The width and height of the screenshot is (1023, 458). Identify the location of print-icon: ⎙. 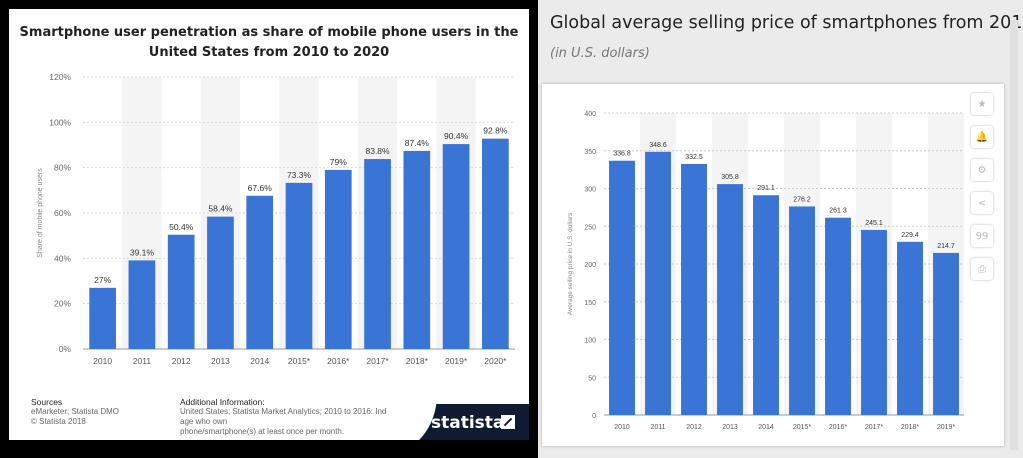
(982, 269).